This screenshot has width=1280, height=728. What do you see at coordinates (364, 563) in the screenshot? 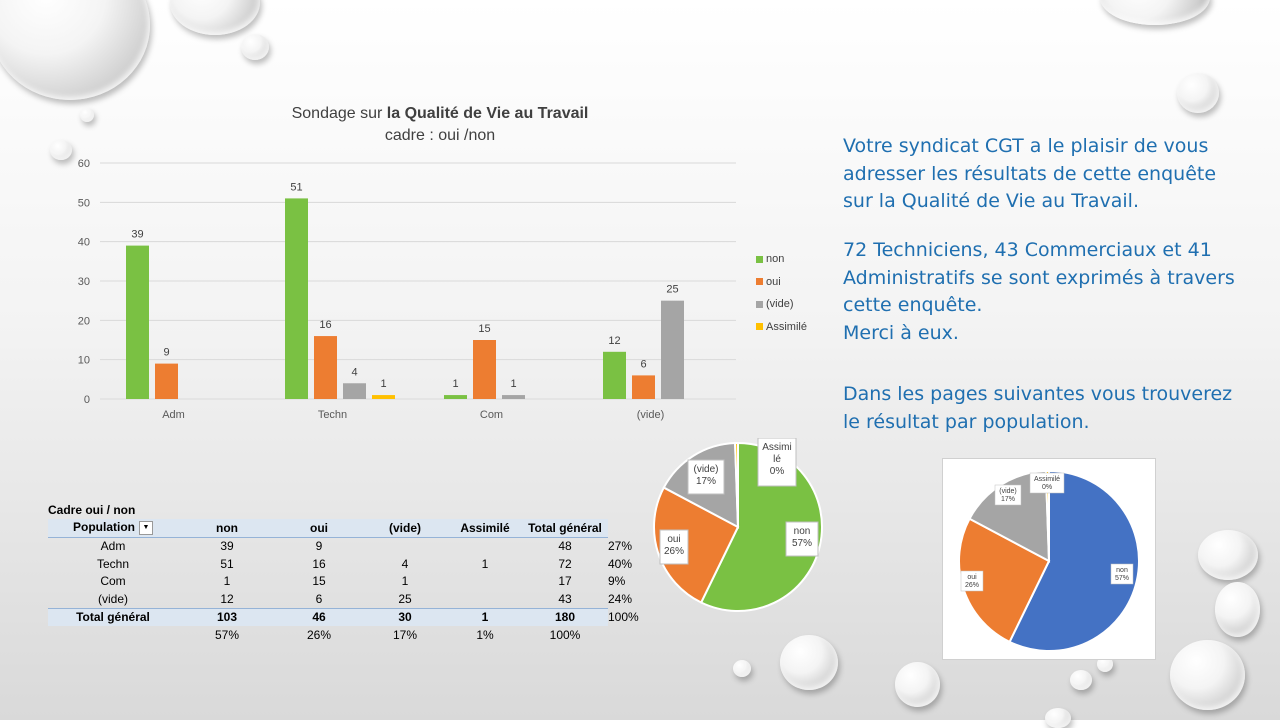
I see `table-row: Techn 51 16 4 1 72 40%` at bounding box center [364, 563].